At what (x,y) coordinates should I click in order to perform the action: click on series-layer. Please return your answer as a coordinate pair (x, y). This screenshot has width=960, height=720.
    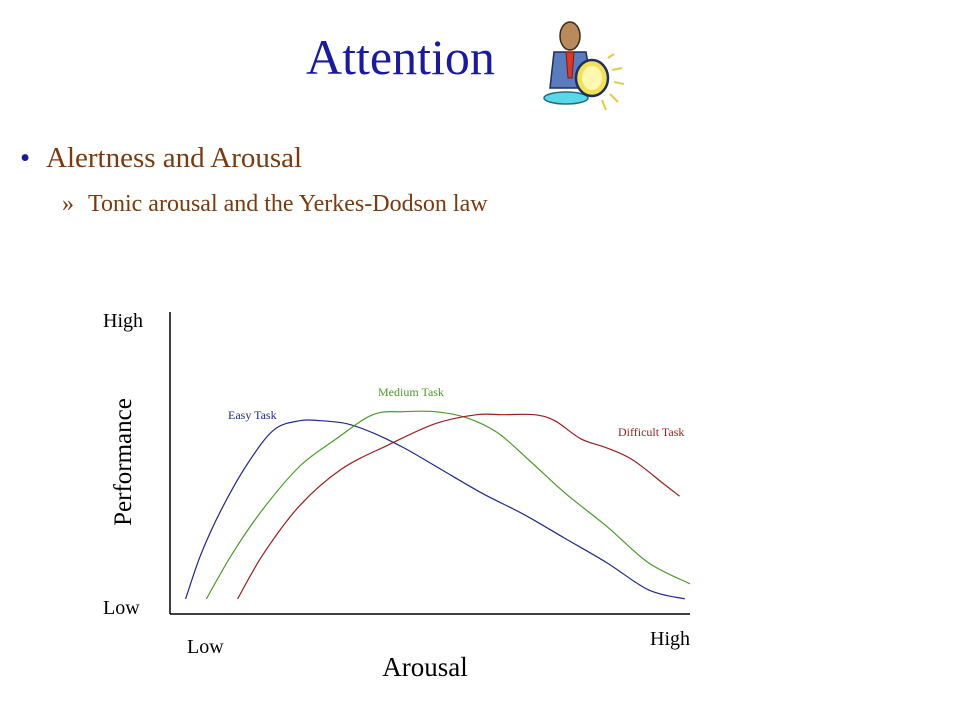
    Looking at the image, I should click on (438, 505).